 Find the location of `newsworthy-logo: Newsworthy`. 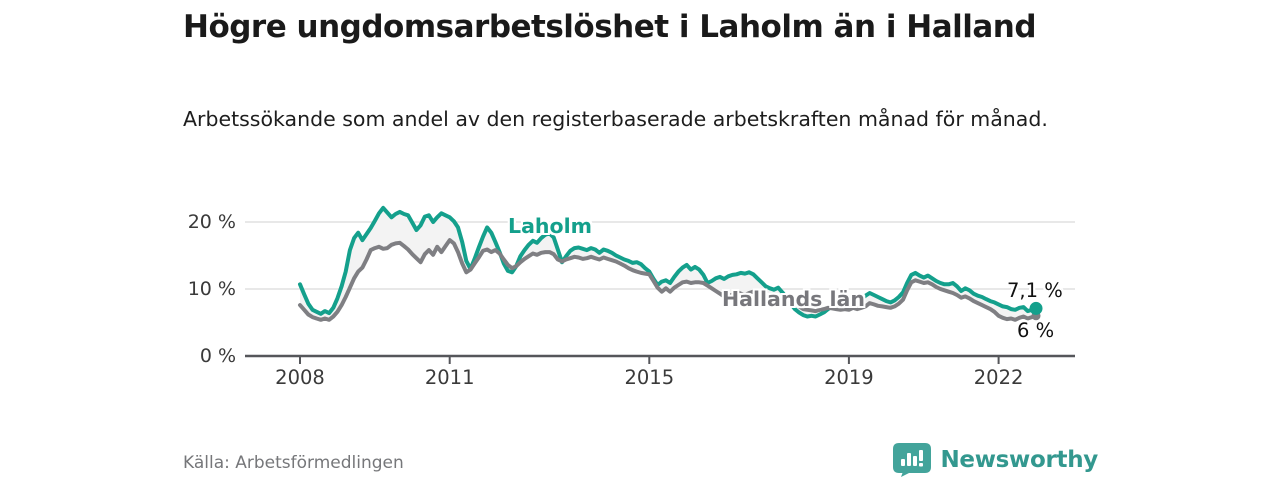

newsworthy-logo: Newsworthy is located at coordinates (995, 460).